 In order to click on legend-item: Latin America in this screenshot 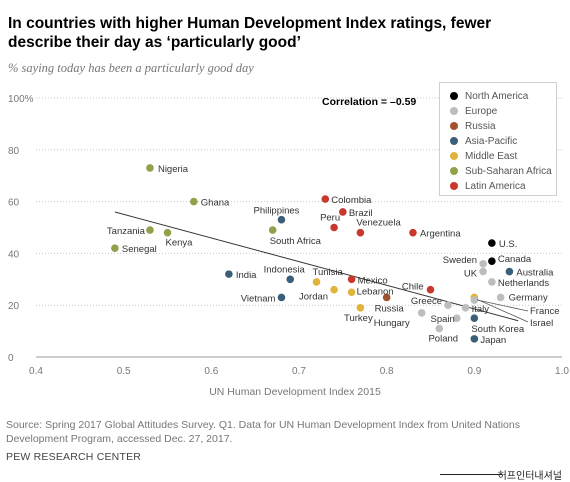, I will do `click(488, 186)`.